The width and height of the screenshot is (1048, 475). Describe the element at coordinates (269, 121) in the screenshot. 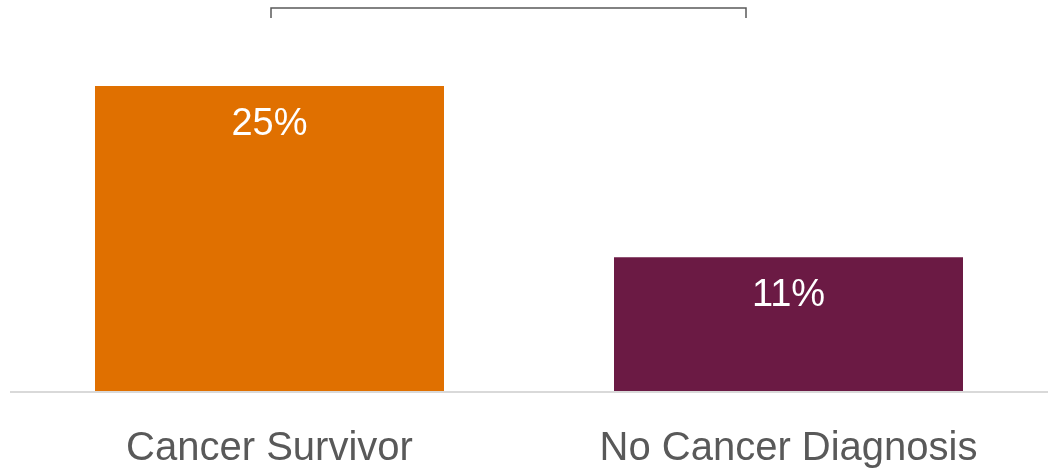

I see `data-label: 25%` at that location.